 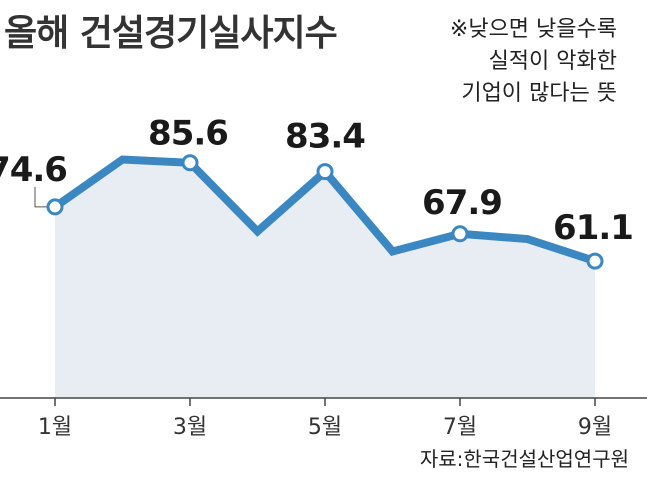 What do you see at coordinates (593, 228) in the screenshot?
I see `data-label-9: 61.1` at bounding box center [593, 228].